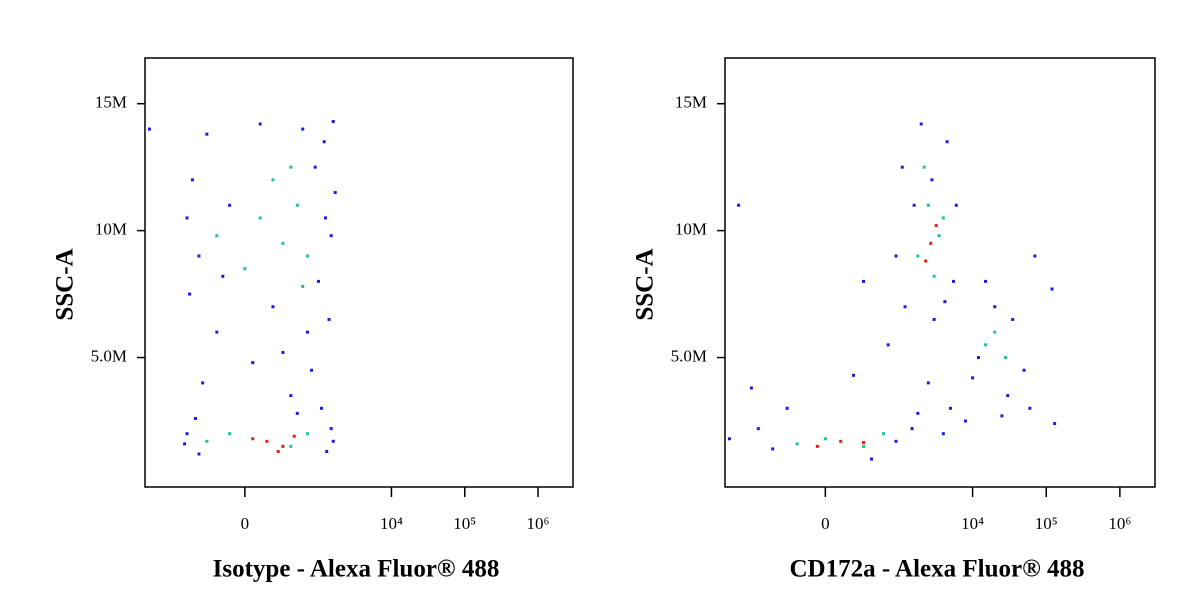  What do you see at coordinates (109, 355) in the screenshot?
I see `y-tick-label: 5.0M` at bounding box center [109, 355].